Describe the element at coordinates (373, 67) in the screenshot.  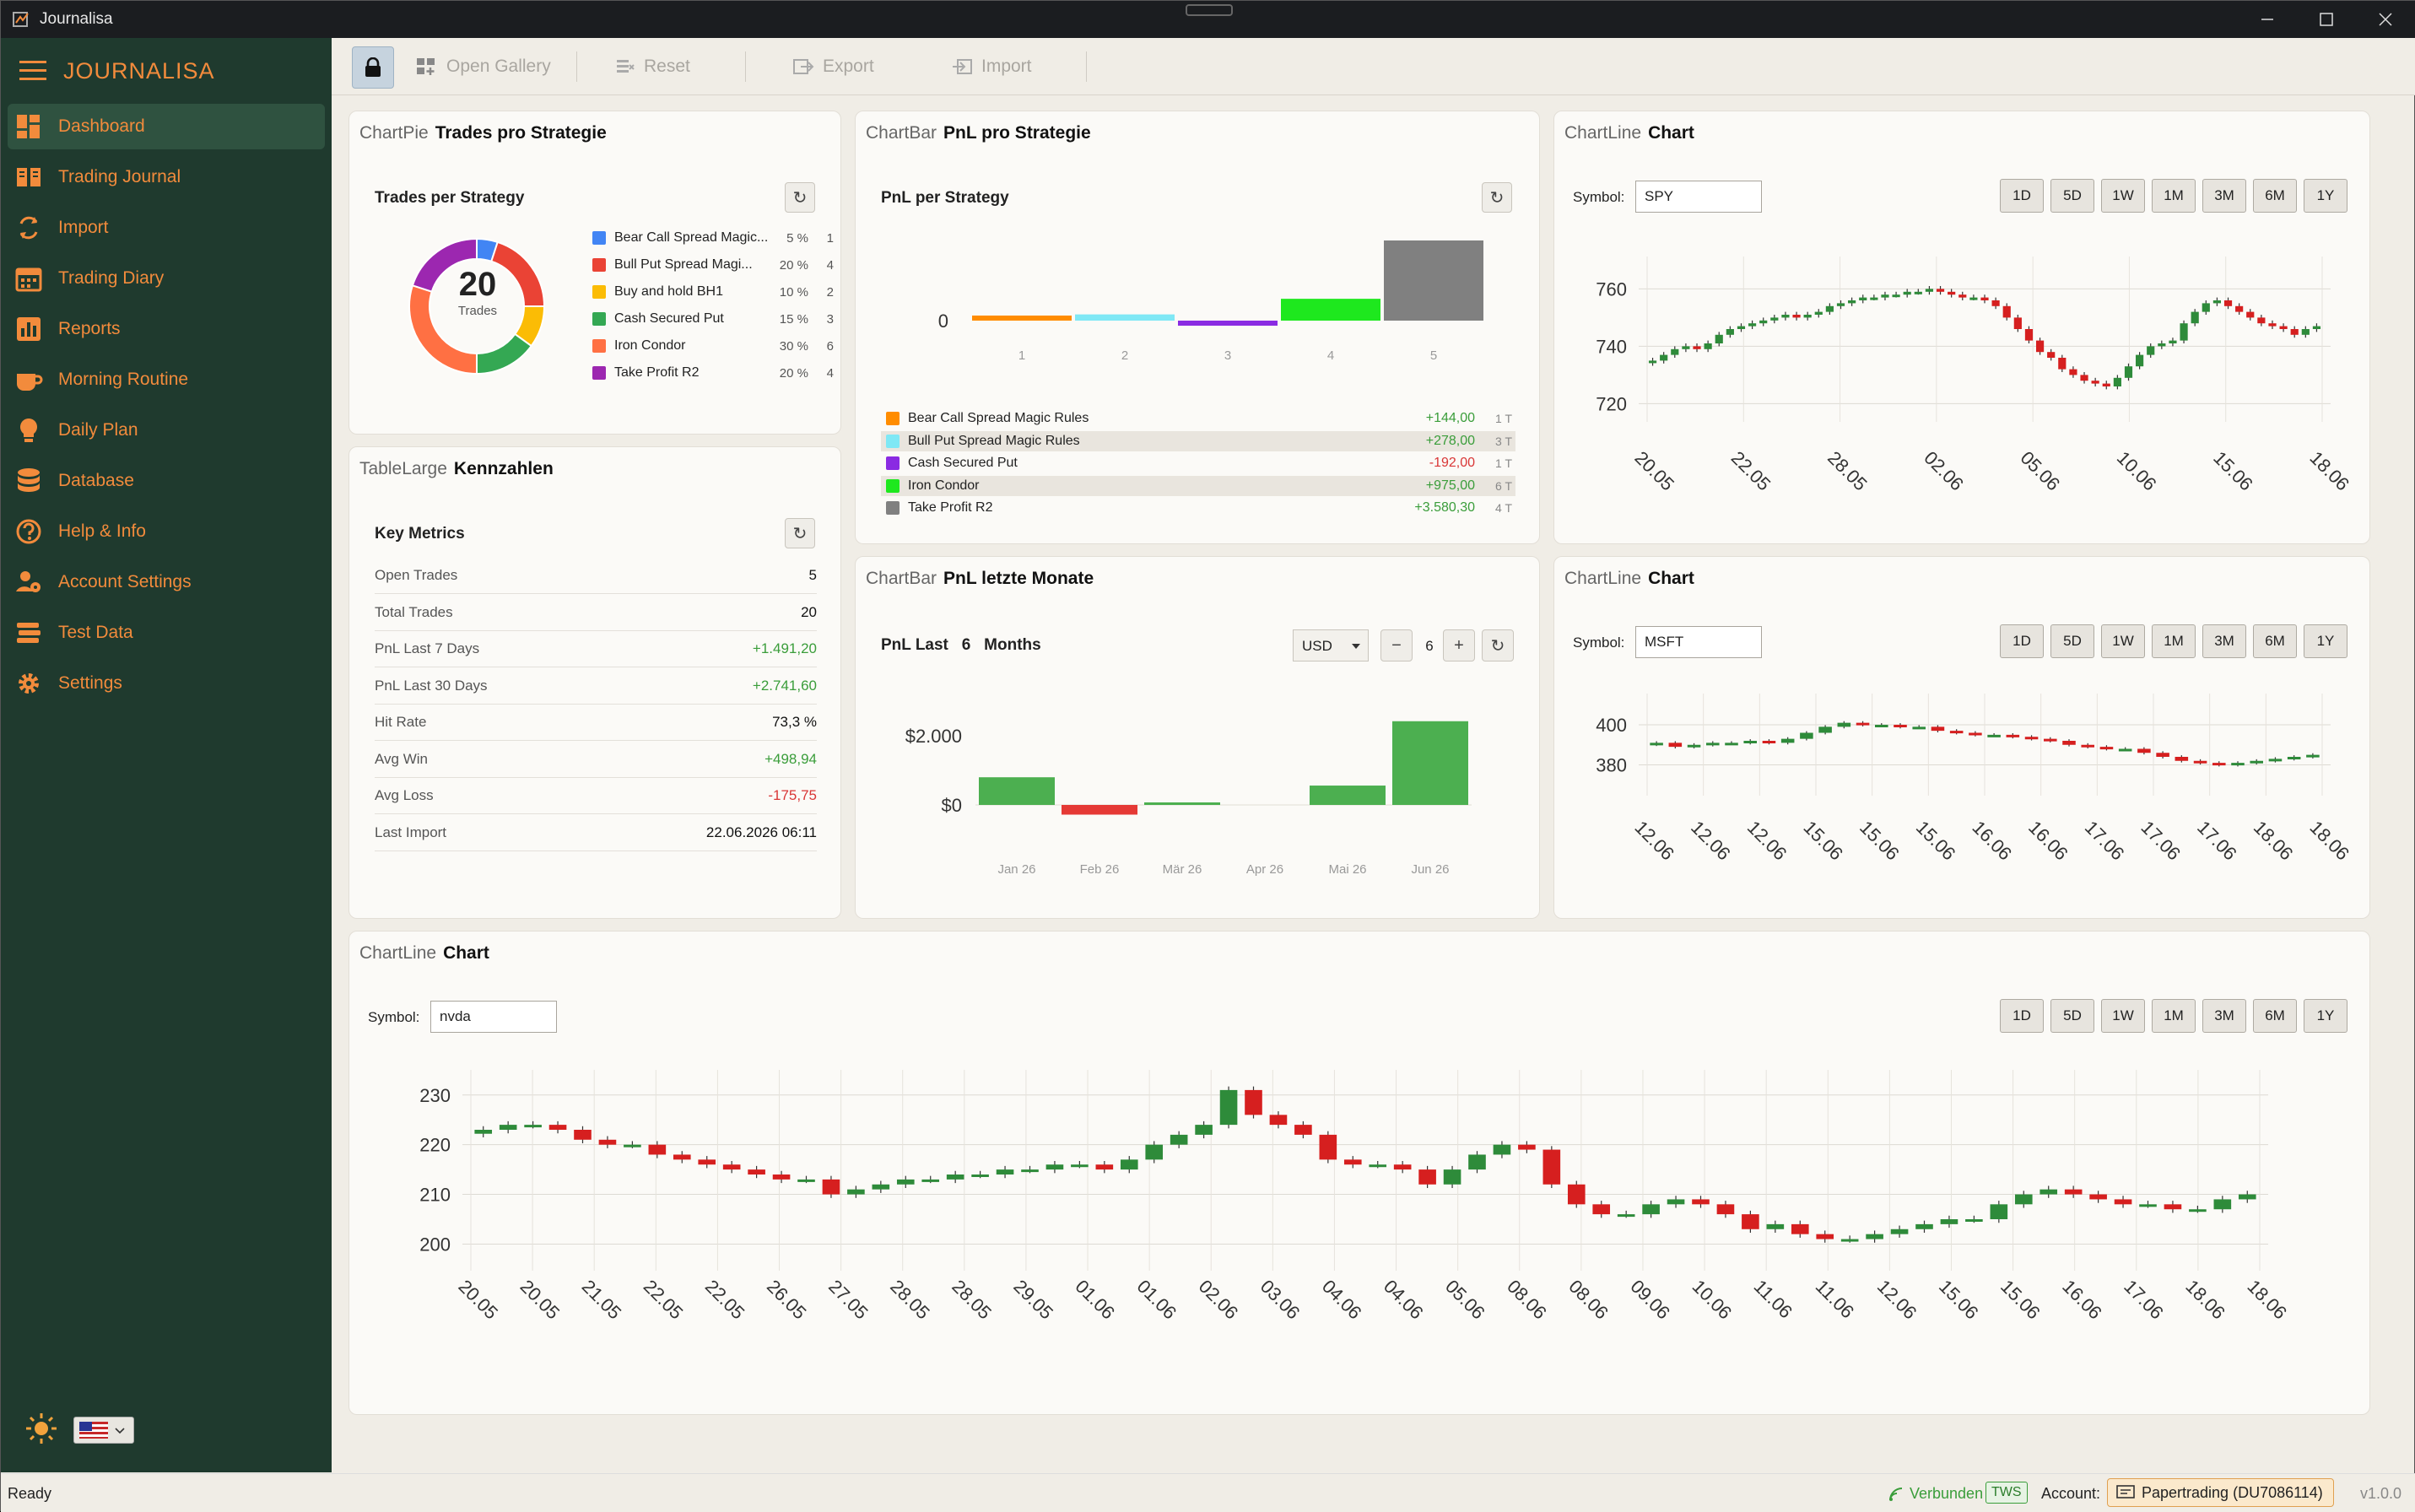
I see `lock-button` at that location.